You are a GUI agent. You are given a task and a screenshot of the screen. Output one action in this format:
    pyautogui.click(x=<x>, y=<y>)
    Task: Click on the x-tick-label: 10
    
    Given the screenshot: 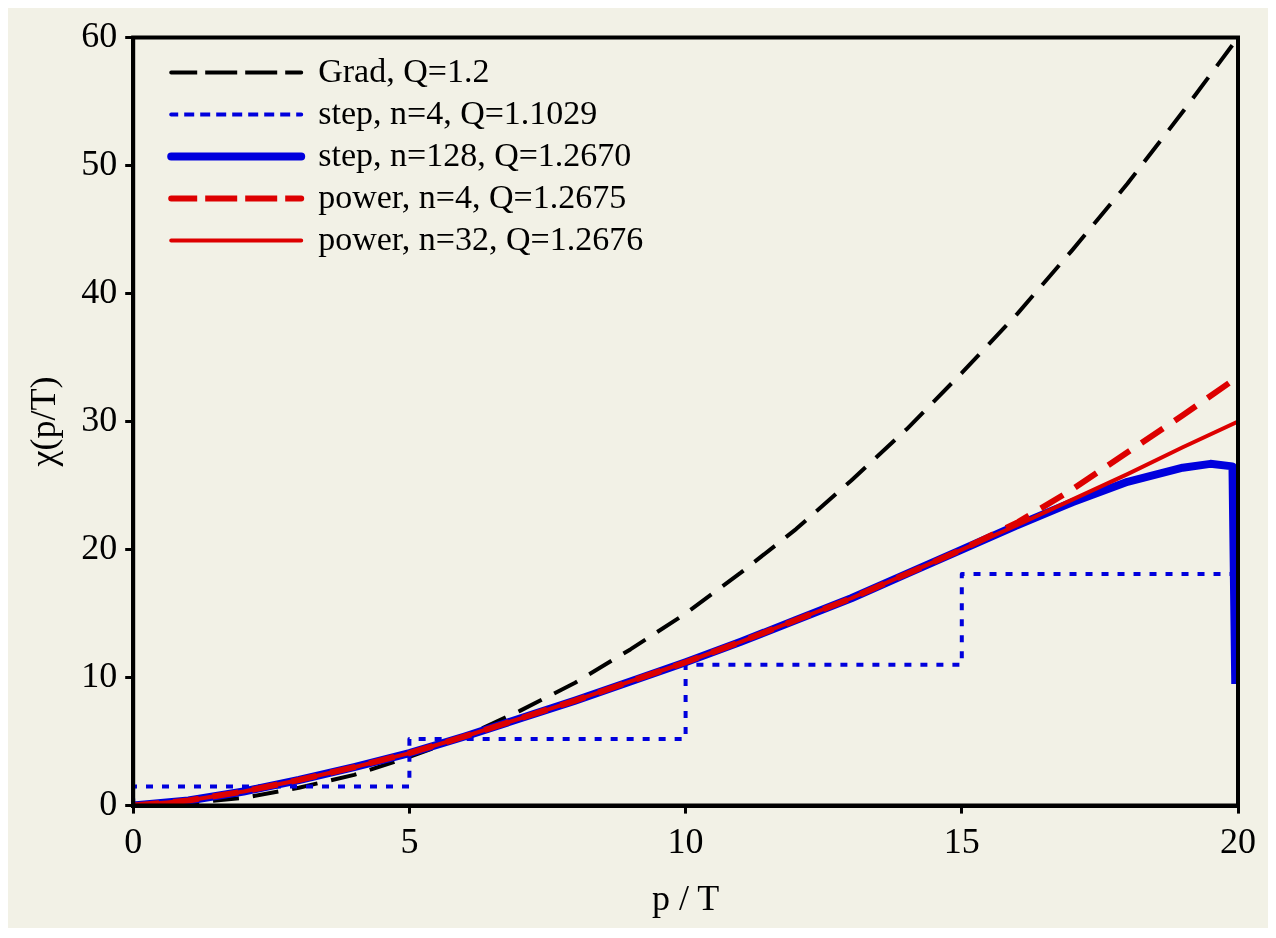 What is the action you would take?
    pyautogui.click(x=685, y=840)
    